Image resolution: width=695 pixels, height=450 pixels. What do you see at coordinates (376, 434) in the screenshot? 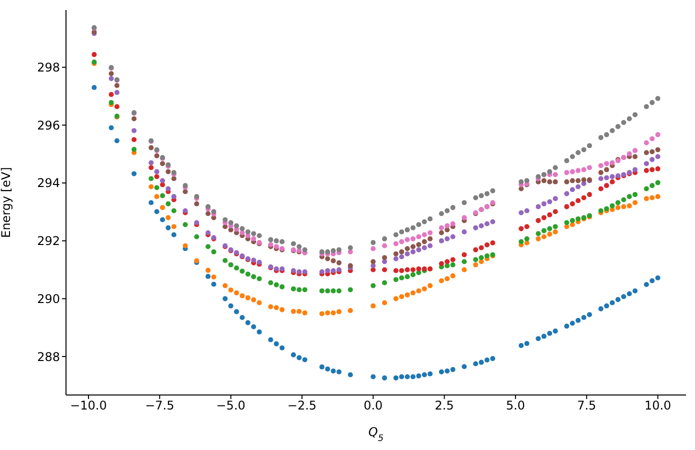
I see `x-axis-title: Q$_{5}$` at bounding box center [376, 434].